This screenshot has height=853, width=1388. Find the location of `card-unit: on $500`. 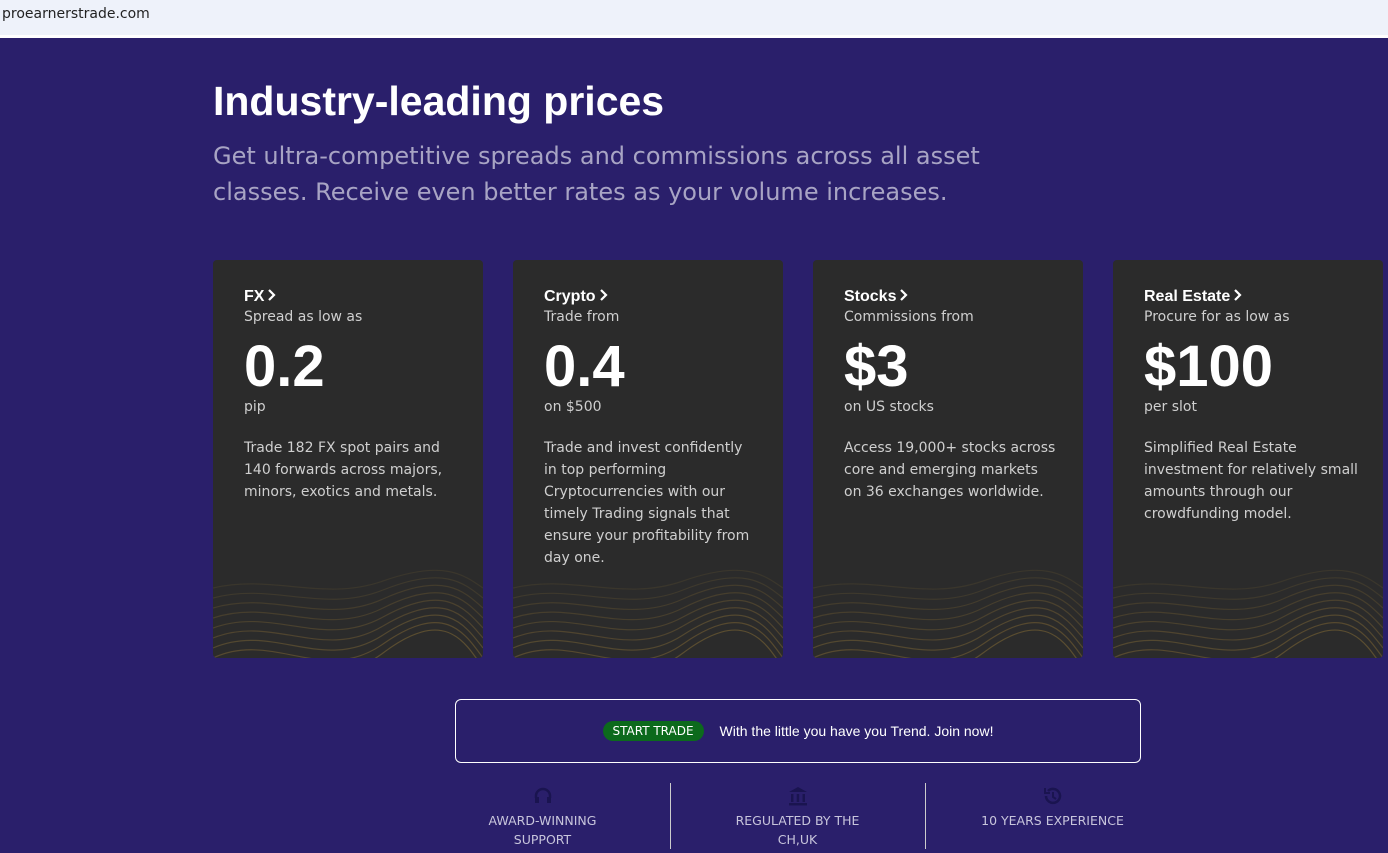

card-unit: on $500 is located at coordinates (573, 407).